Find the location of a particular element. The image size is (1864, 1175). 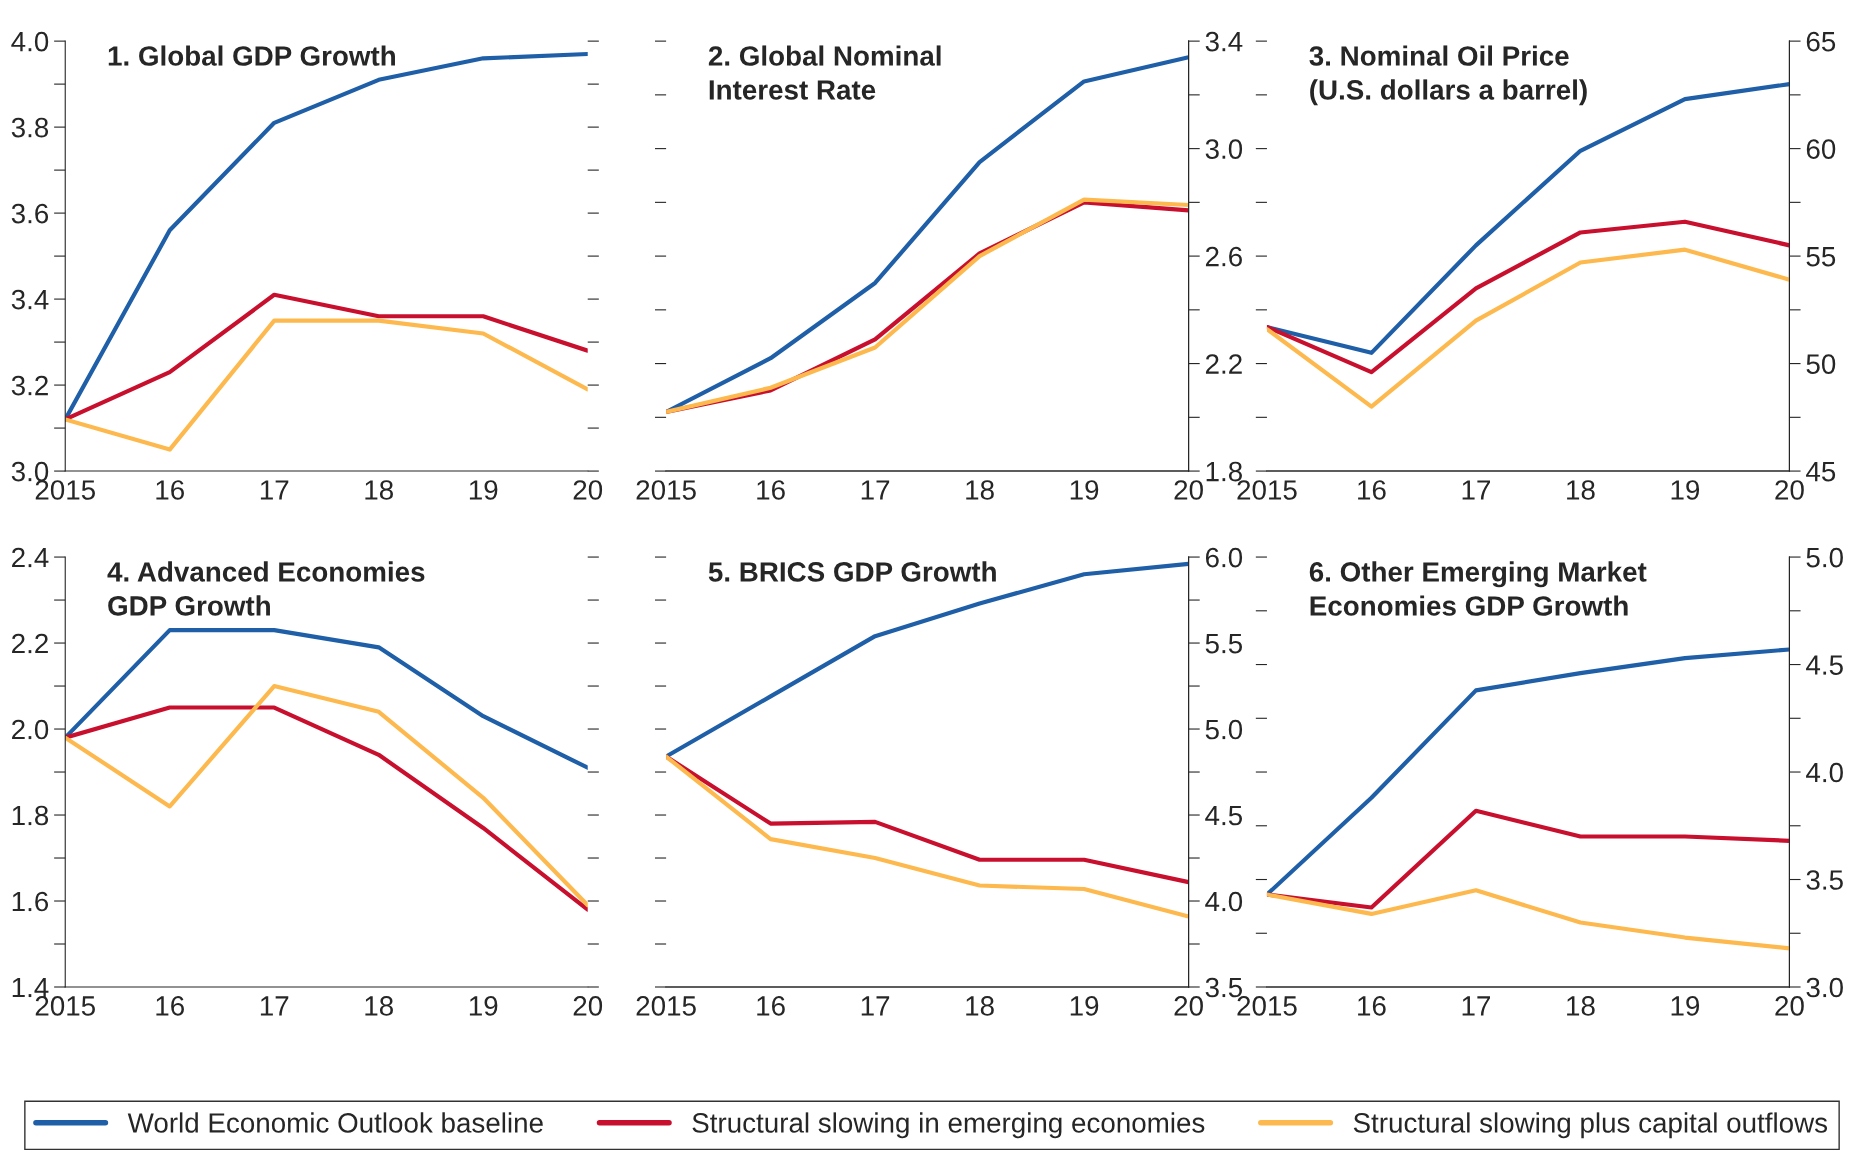

y-tick-label: 1.6 is located at coordinates (30, 901).